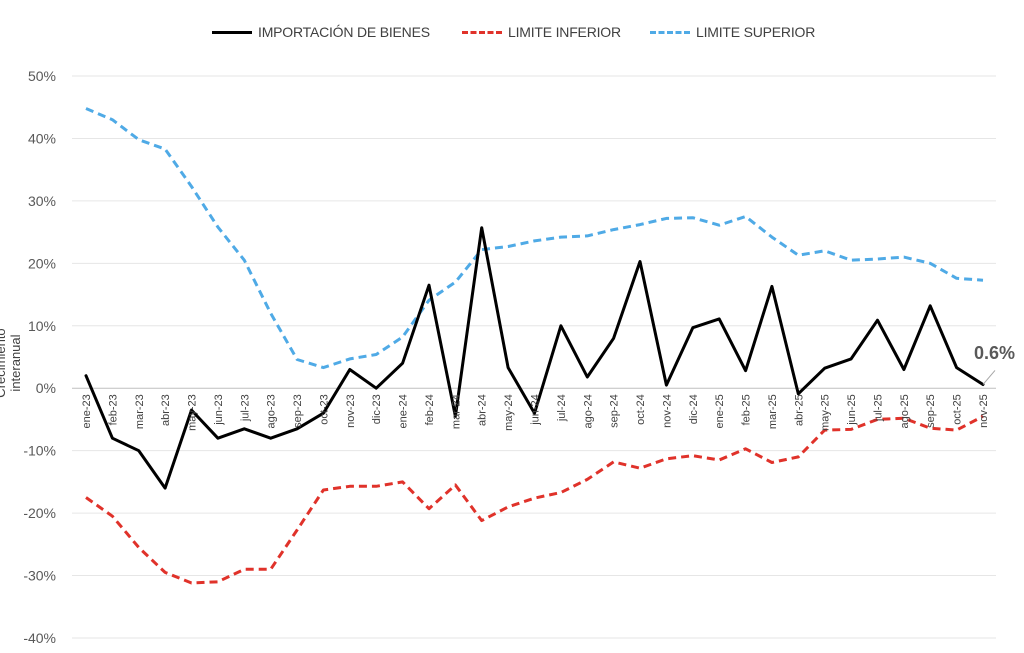 This screenshot has width=1024, height=653. I want to click on legend-item-limite-inferior: LIMITE INFERIOR, so click(541, 32).